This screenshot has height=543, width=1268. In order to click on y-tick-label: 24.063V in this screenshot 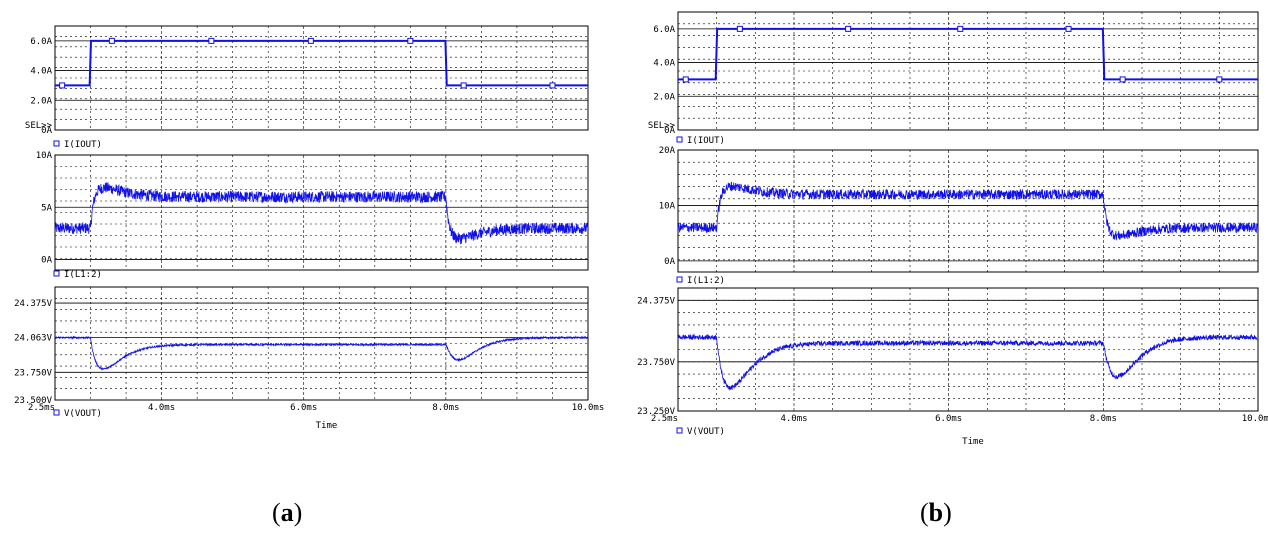, I will do `click(33, 339)`.